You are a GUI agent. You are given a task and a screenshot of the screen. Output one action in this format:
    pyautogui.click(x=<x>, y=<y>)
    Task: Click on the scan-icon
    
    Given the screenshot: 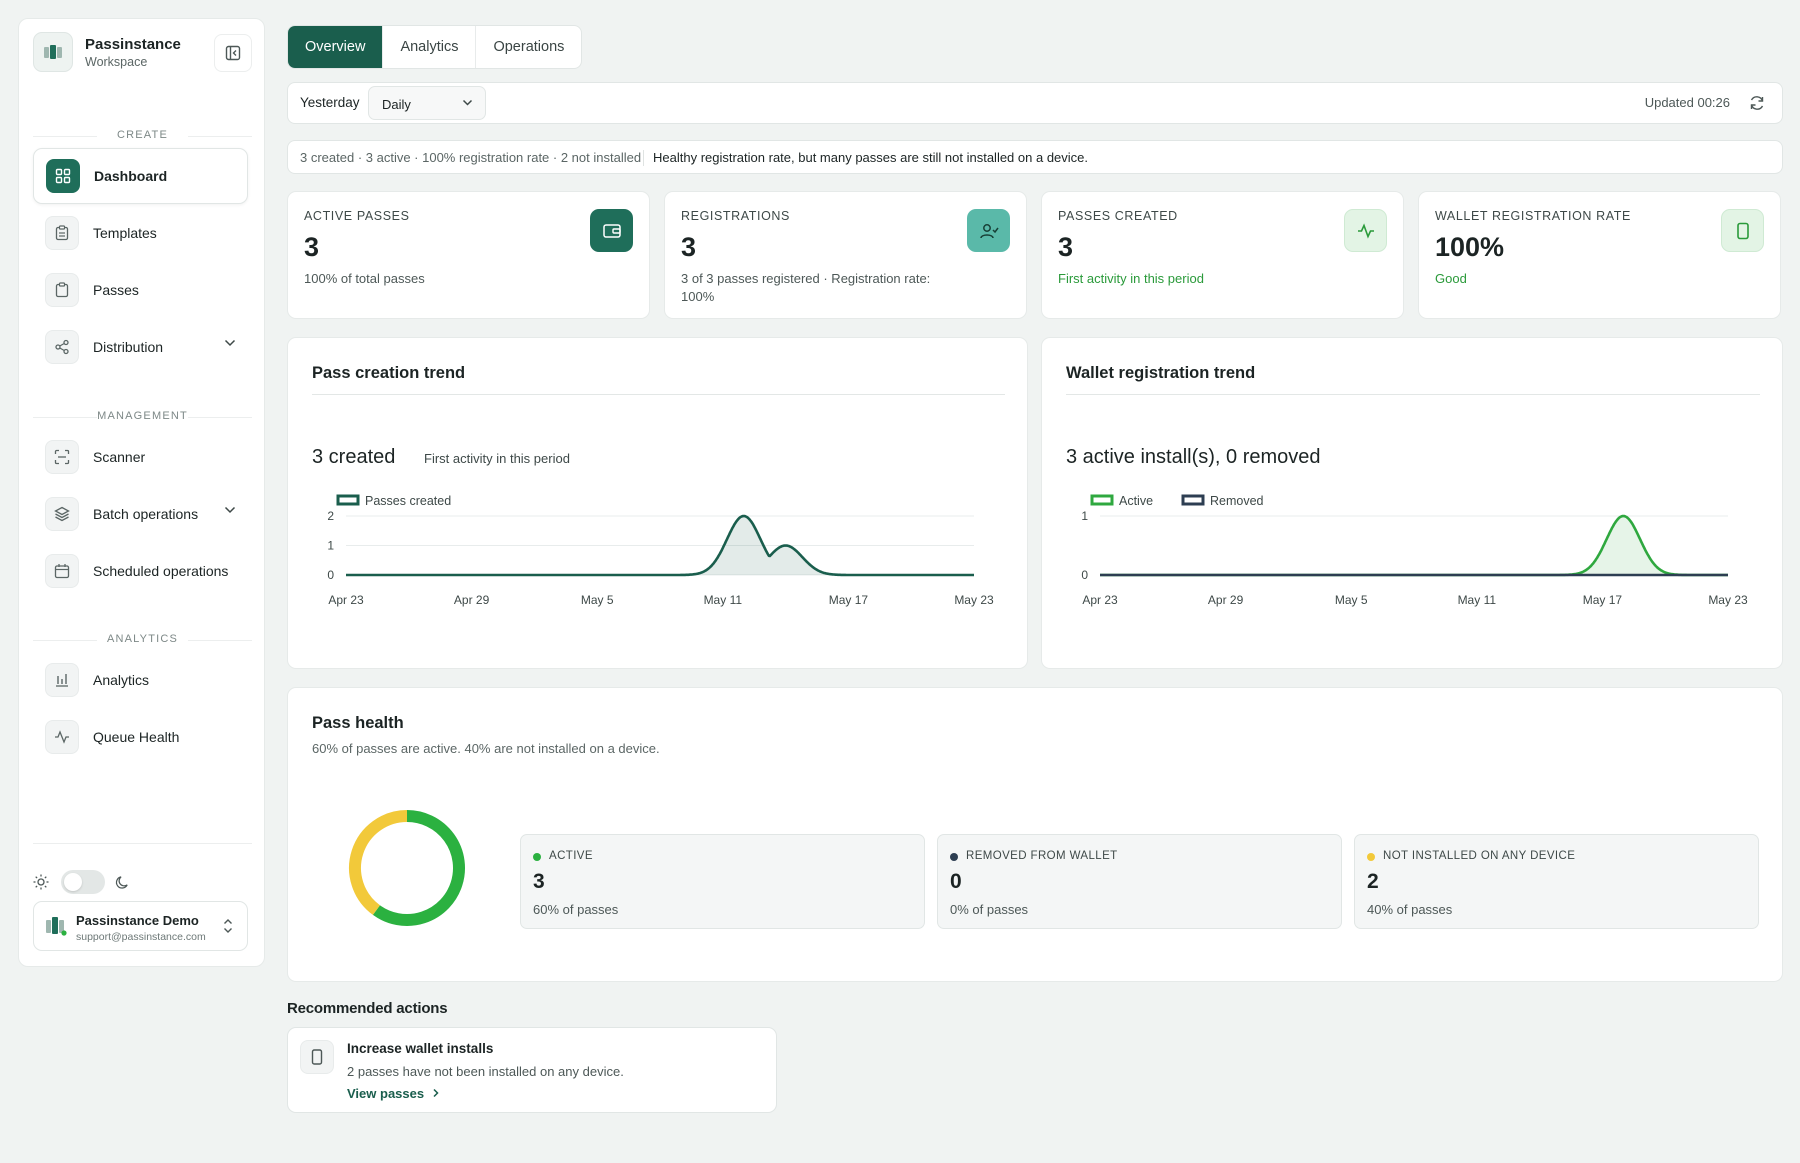 What is the action you would take?
    pyautogui.click(x=62, y=457)
    